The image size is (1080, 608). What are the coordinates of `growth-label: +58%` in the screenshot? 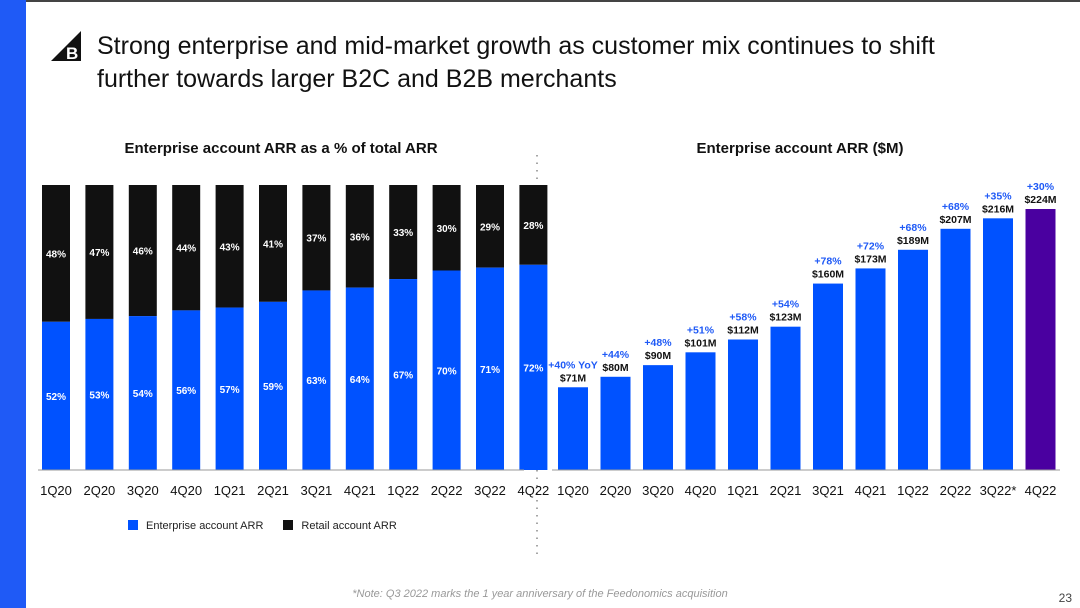 It's located at (743, 318).